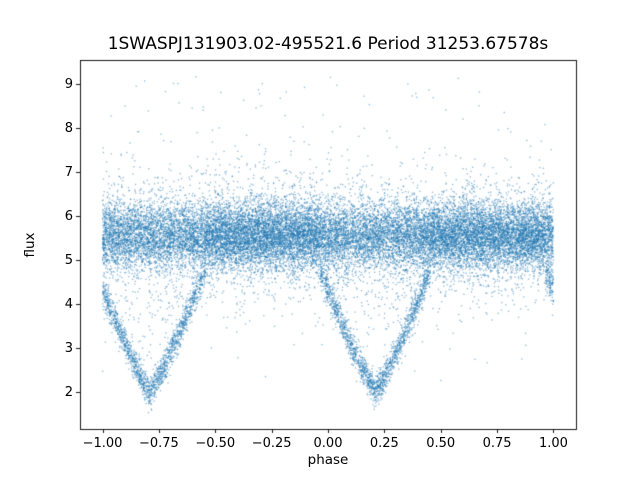  I want to click on x-tick-label: 0.25, so click(384, 443).